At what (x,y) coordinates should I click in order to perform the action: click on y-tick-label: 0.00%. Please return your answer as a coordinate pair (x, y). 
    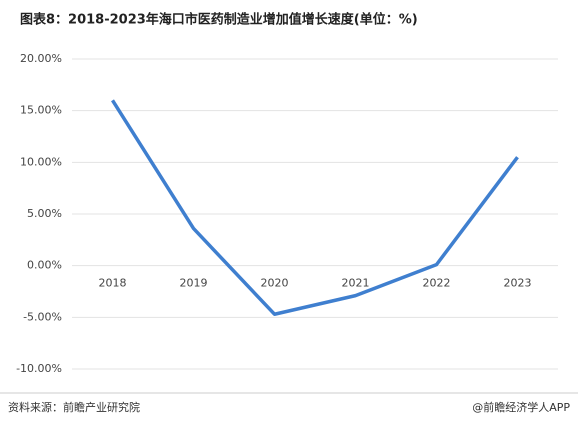
    Looking at the image, I should click on (44, 265).